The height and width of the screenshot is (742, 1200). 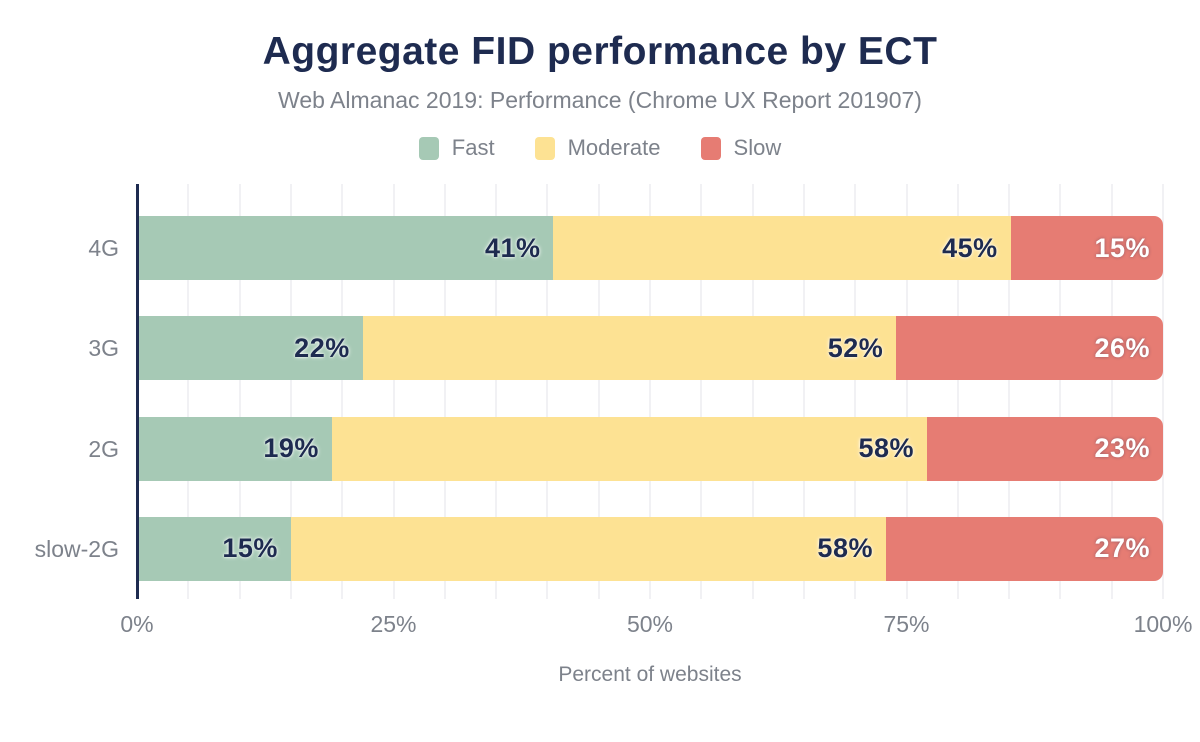 What do you see at coordinates (782, 248) in the screenshot?
I see `bar-segment-moderate: 45%` at bounding box center [782, 248].